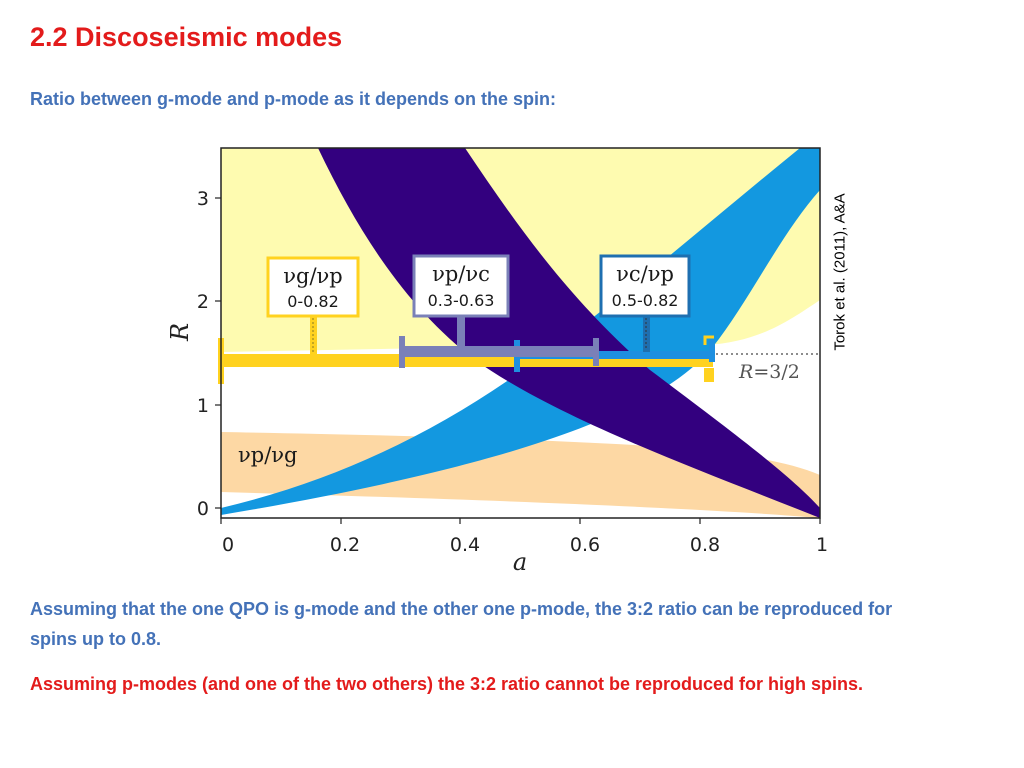  I want to click on range-nu-g-nu-p: 0-0.82, so click(313, 301).